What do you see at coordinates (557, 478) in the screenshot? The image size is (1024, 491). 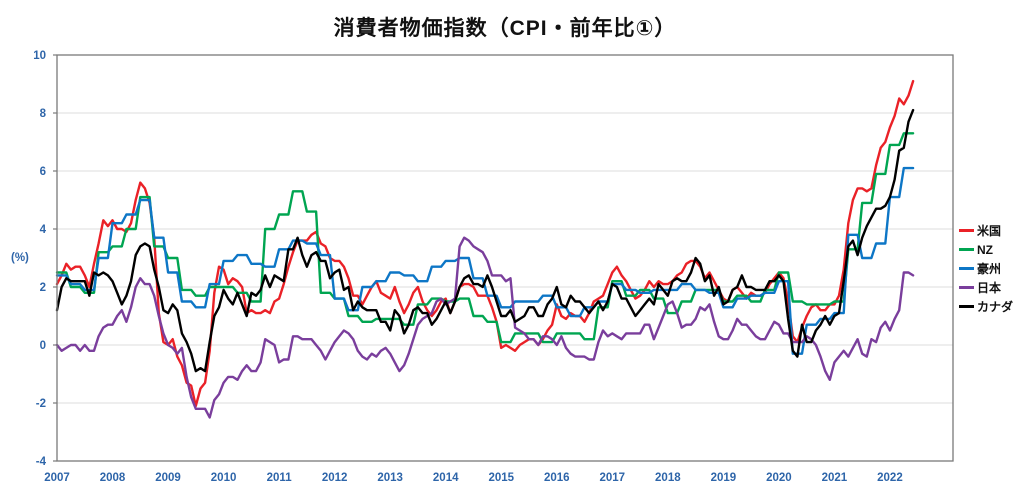 I see `x-tick-label: 2016` at bounding box center [557, 478].